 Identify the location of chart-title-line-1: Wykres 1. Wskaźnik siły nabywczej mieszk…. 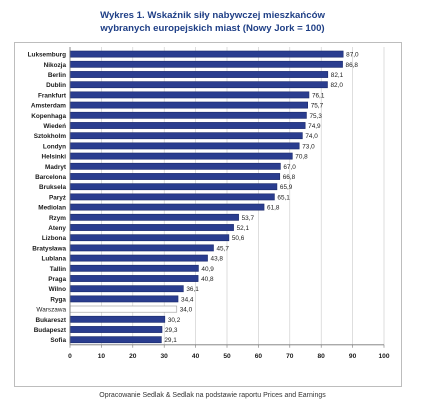
(212, 15).